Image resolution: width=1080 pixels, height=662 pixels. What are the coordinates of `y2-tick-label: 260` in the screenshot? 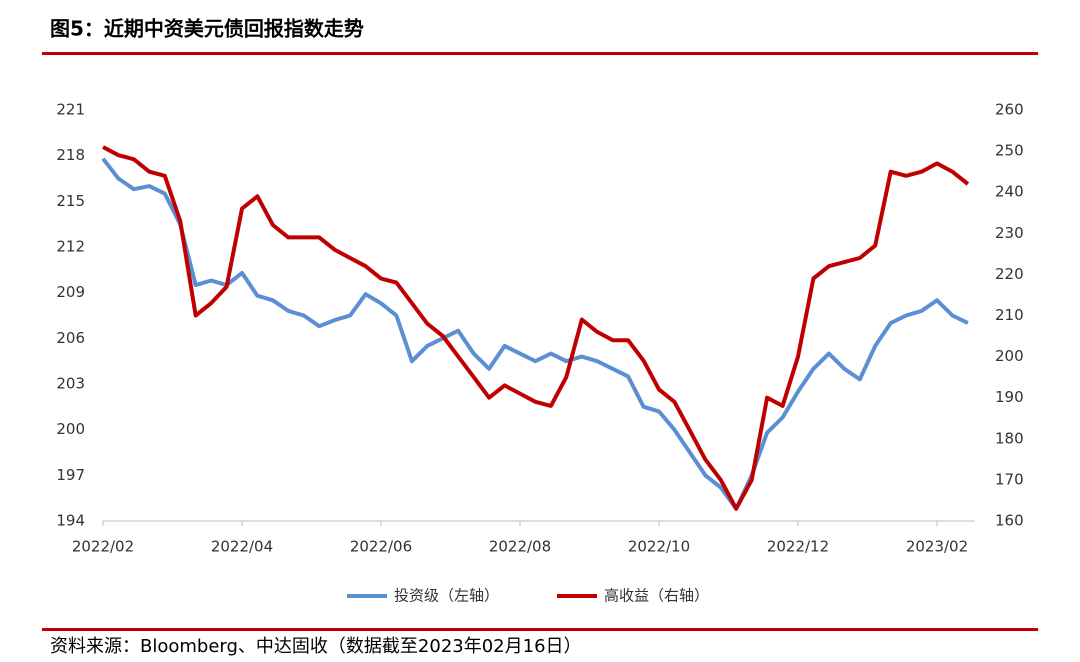 It's located at (1009, 110).